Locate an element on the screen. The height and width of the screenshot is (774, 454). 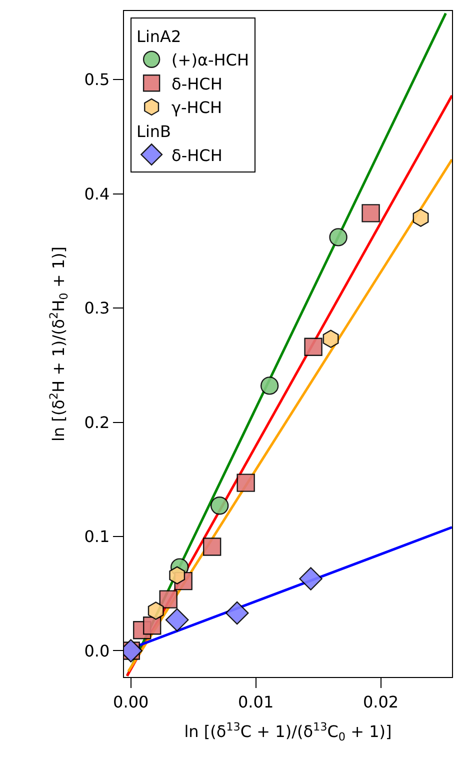
y-tick-label: 0.5 is located at coordinates (97, 80).